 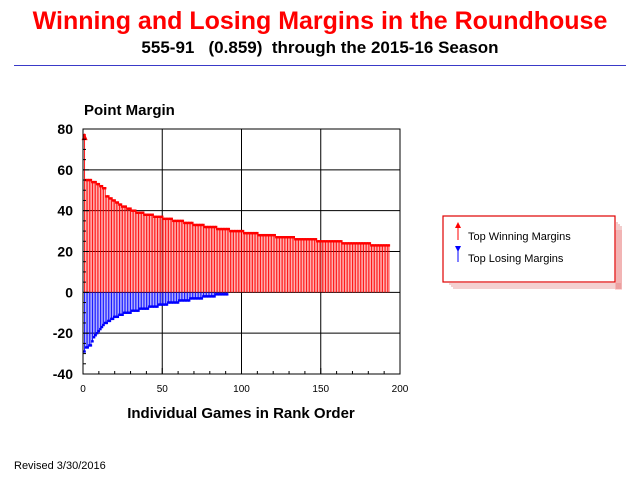 What do you see at coordinates (241, 389) in the screenshot?
I see `x-tick-label: 100` at bounding box center [241, 389].